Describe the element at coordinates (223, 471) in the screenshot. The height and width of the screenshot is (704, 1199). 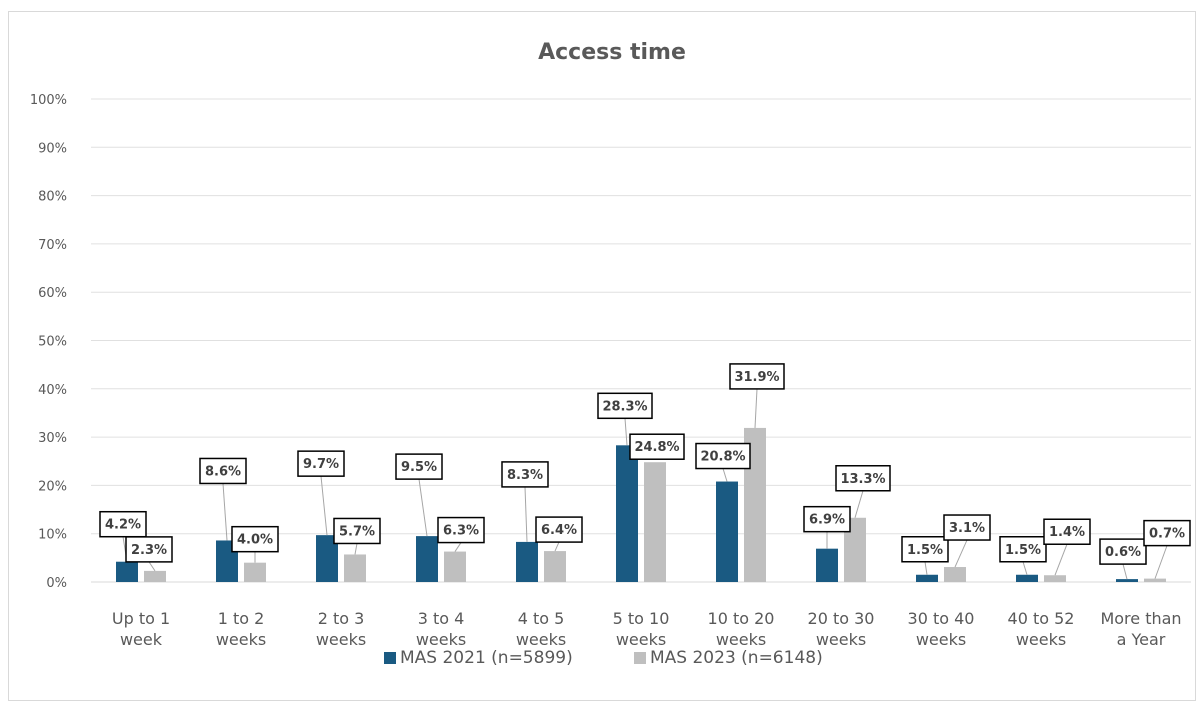
I see `data-label-mas-2021: 8.6%` at that location.